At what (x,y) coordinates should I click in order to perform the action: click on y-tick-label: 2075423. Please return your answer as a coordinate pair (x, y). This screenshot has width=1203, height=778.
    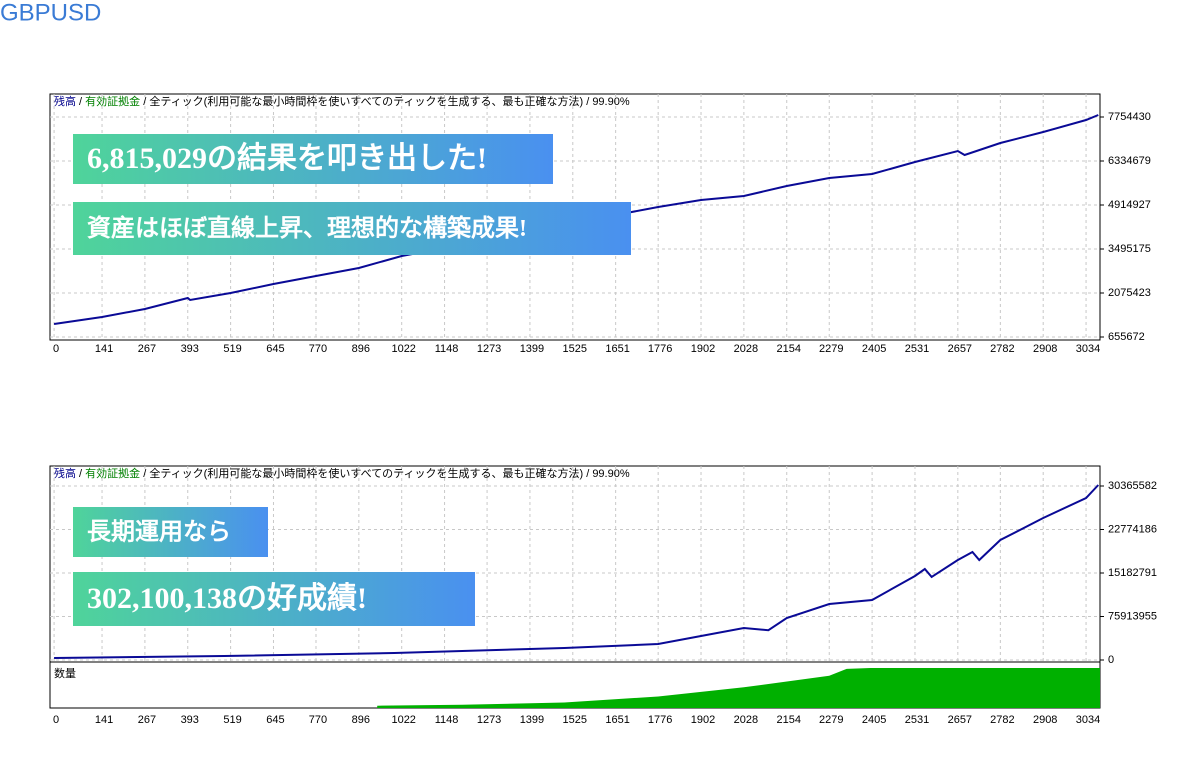
    Looking at the image, I should click on (1129, 293).